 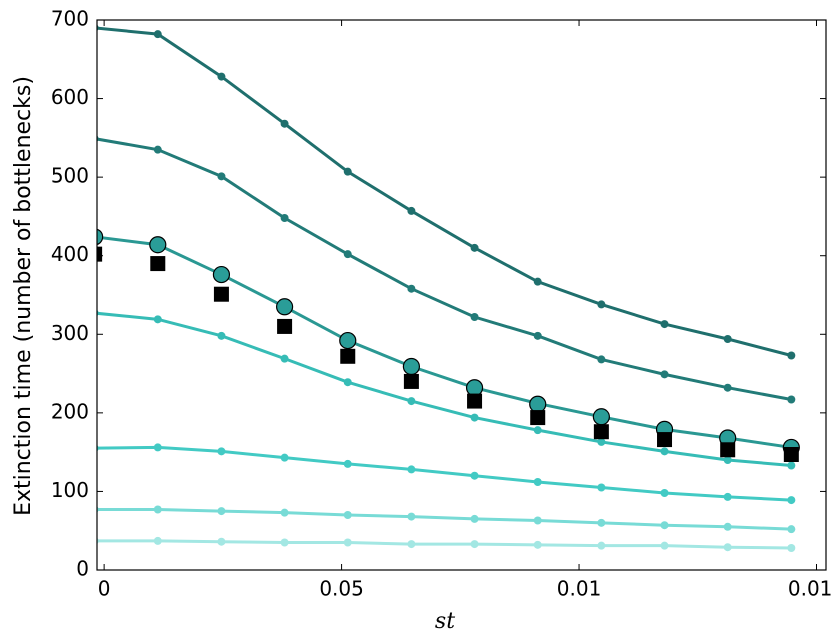 What do you see at coordinates (579, 589) in the screenshot?
I see `x-tick-label: 0.01` at bounding box center [579, 589].